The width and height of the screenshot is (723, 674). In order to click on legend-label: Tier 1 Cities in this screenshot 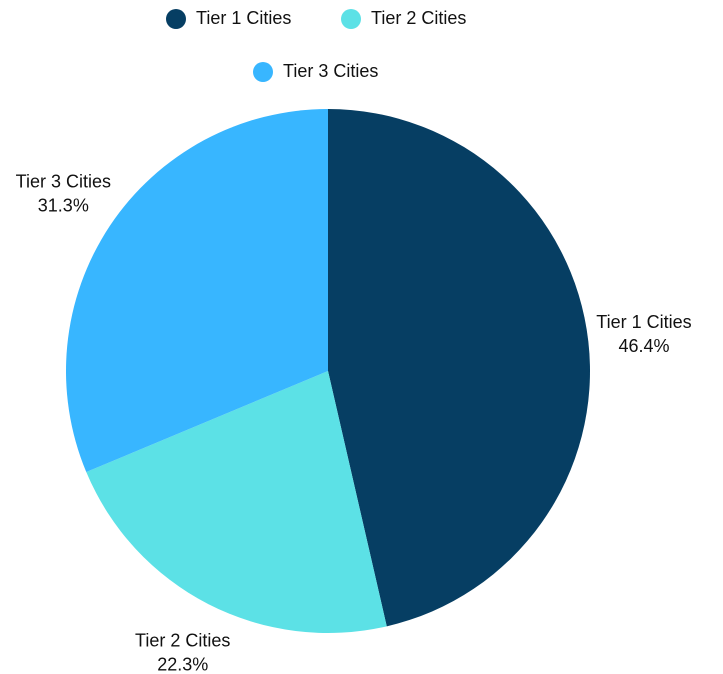, I will do `click(243, 18)`.